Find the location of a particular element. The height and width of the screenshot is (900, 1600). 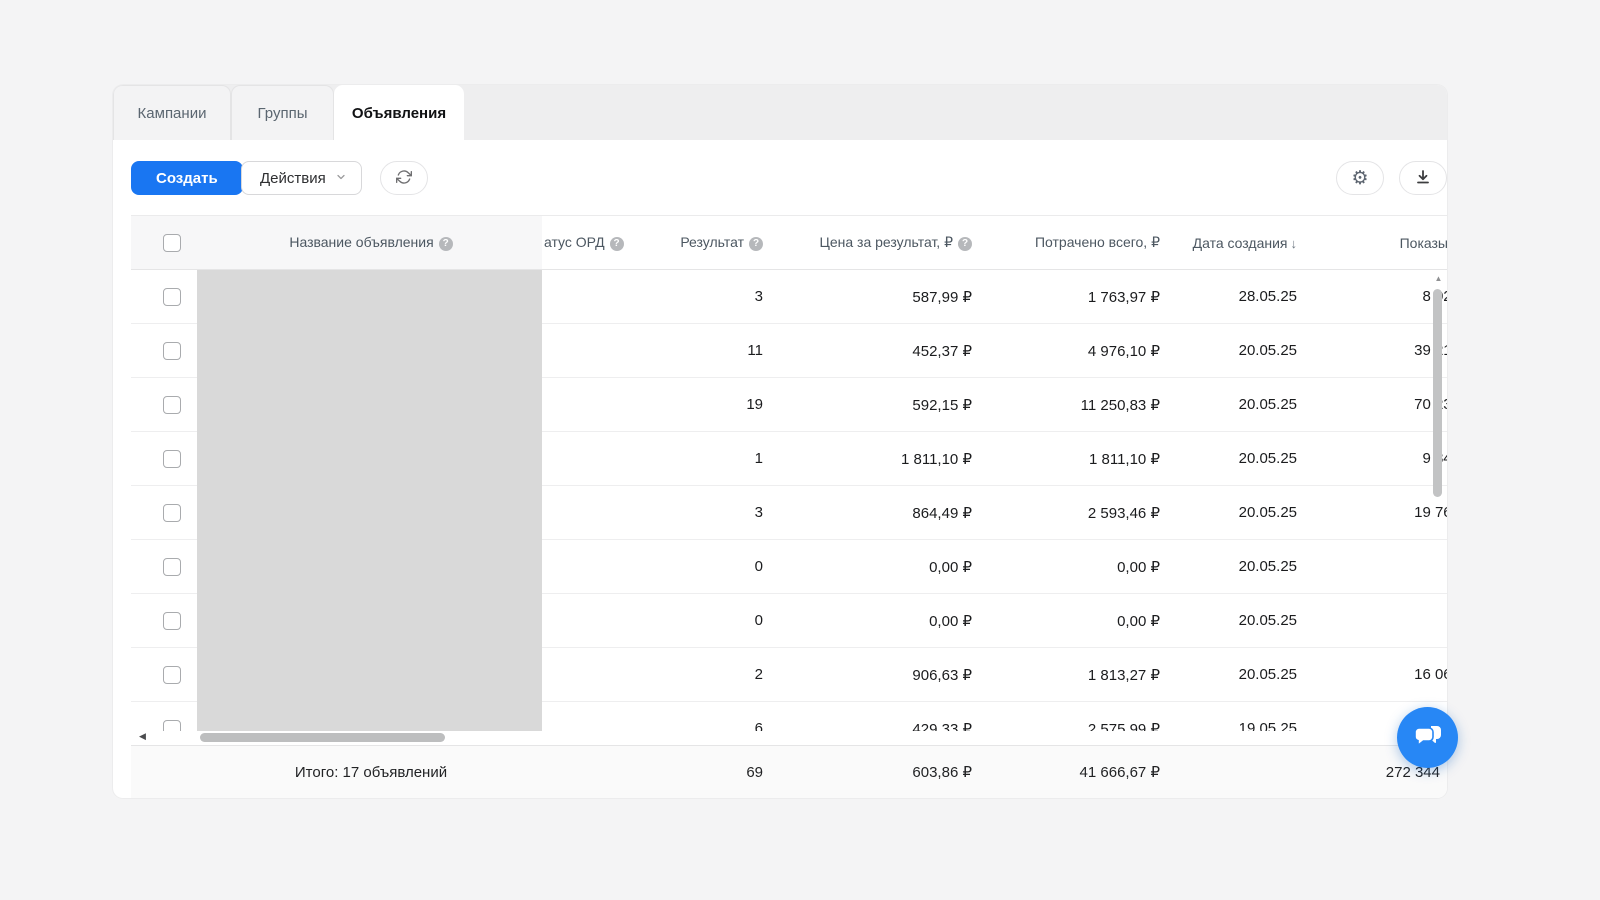

tab-groups-label: Группы is located at coordinates (282, 113).